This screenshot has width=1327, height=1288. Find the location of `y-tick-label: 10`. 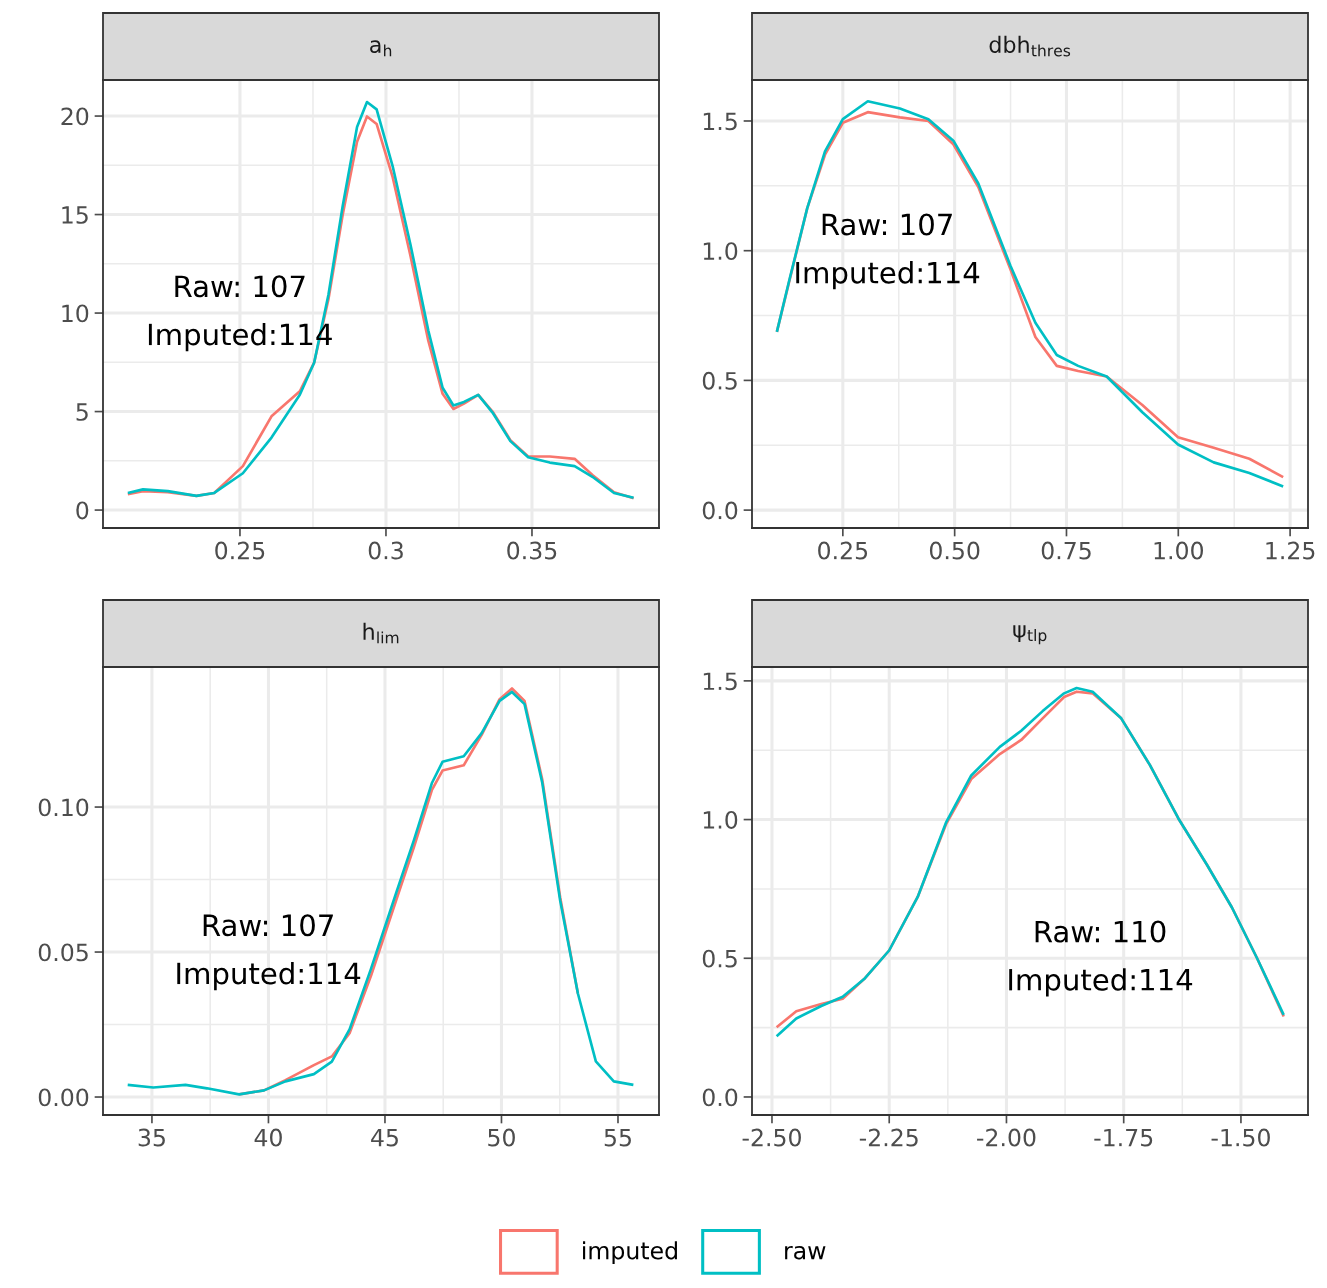

y-tick-label: 10 is located at coordinates (75, 313).